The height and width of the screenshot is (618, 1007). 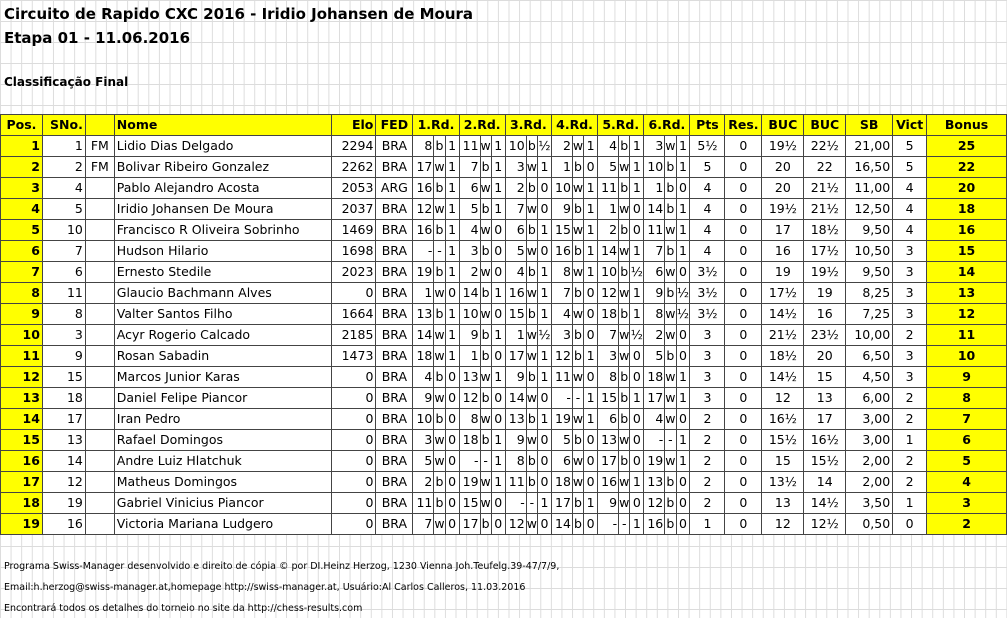 I want to click on round-opponent-cell: 1, so click(x=469, y=356).